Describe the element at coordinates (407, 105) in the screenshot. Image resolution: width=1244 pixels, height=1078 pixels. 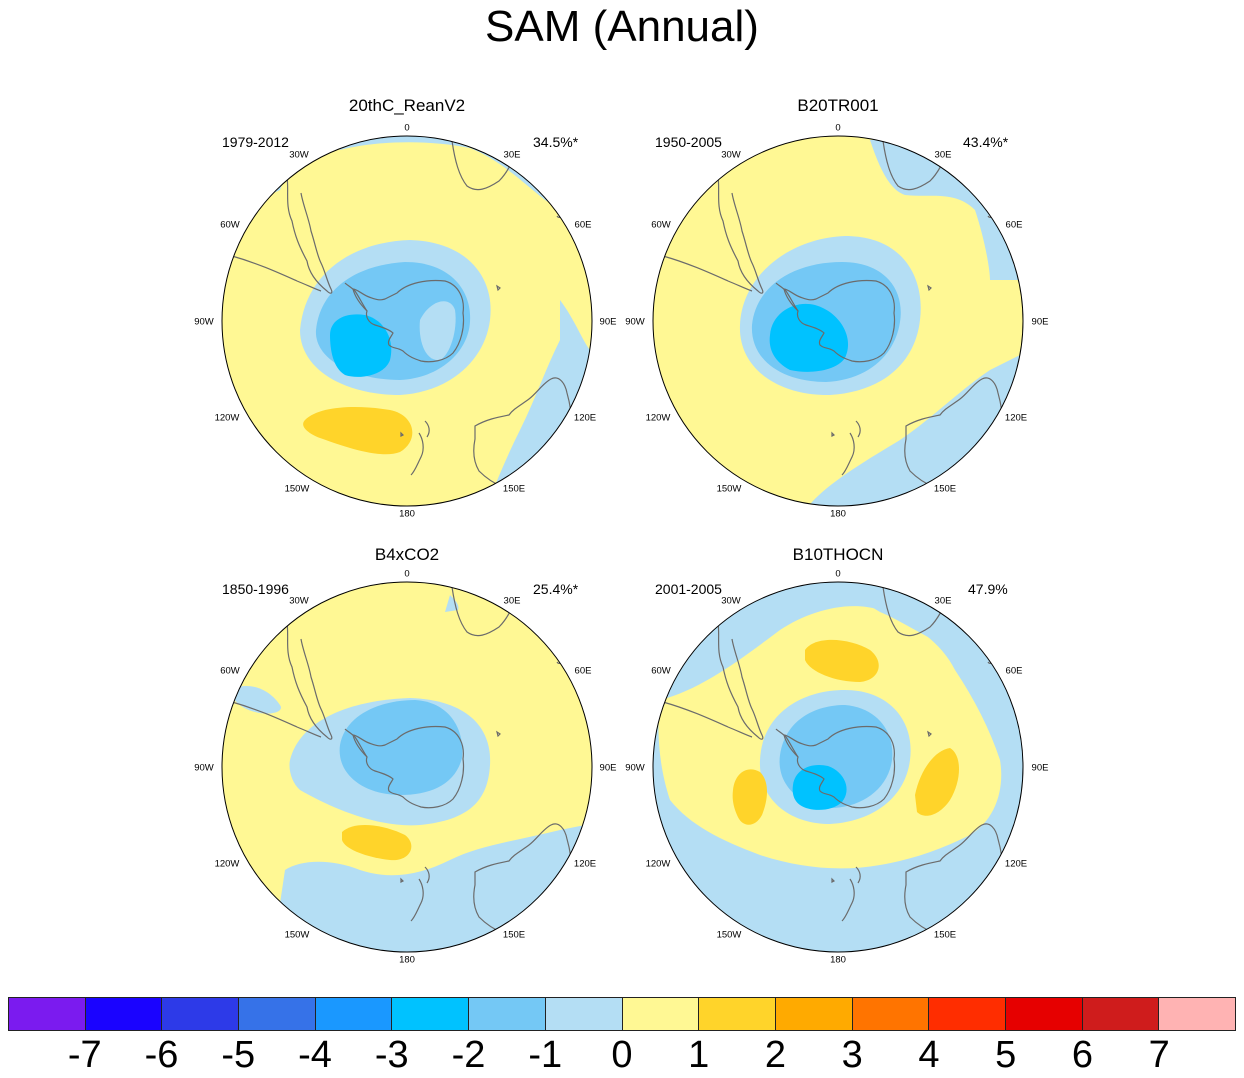
I see `panel-1-title: 20thC_ReanV2` at that location.